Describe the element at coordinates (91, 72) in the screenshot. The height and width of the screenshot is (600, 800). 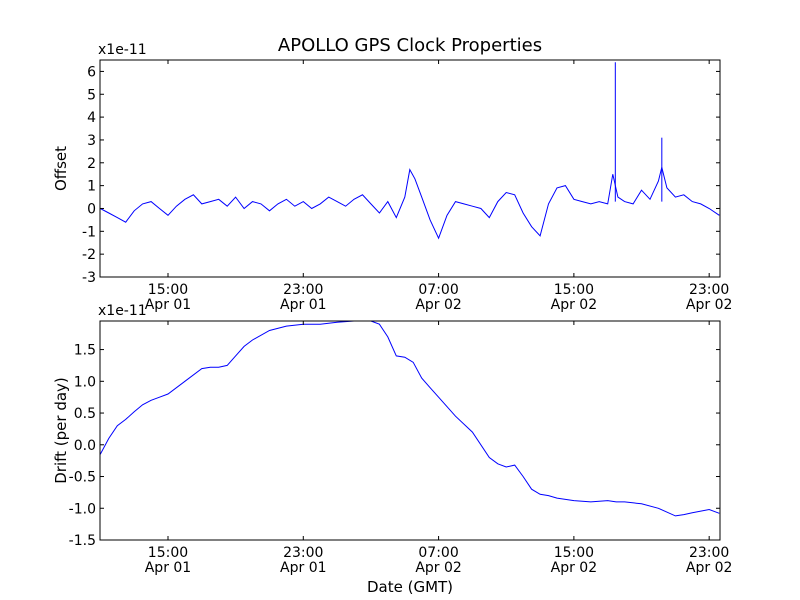
I see `y-tick-label: 6` at that location.